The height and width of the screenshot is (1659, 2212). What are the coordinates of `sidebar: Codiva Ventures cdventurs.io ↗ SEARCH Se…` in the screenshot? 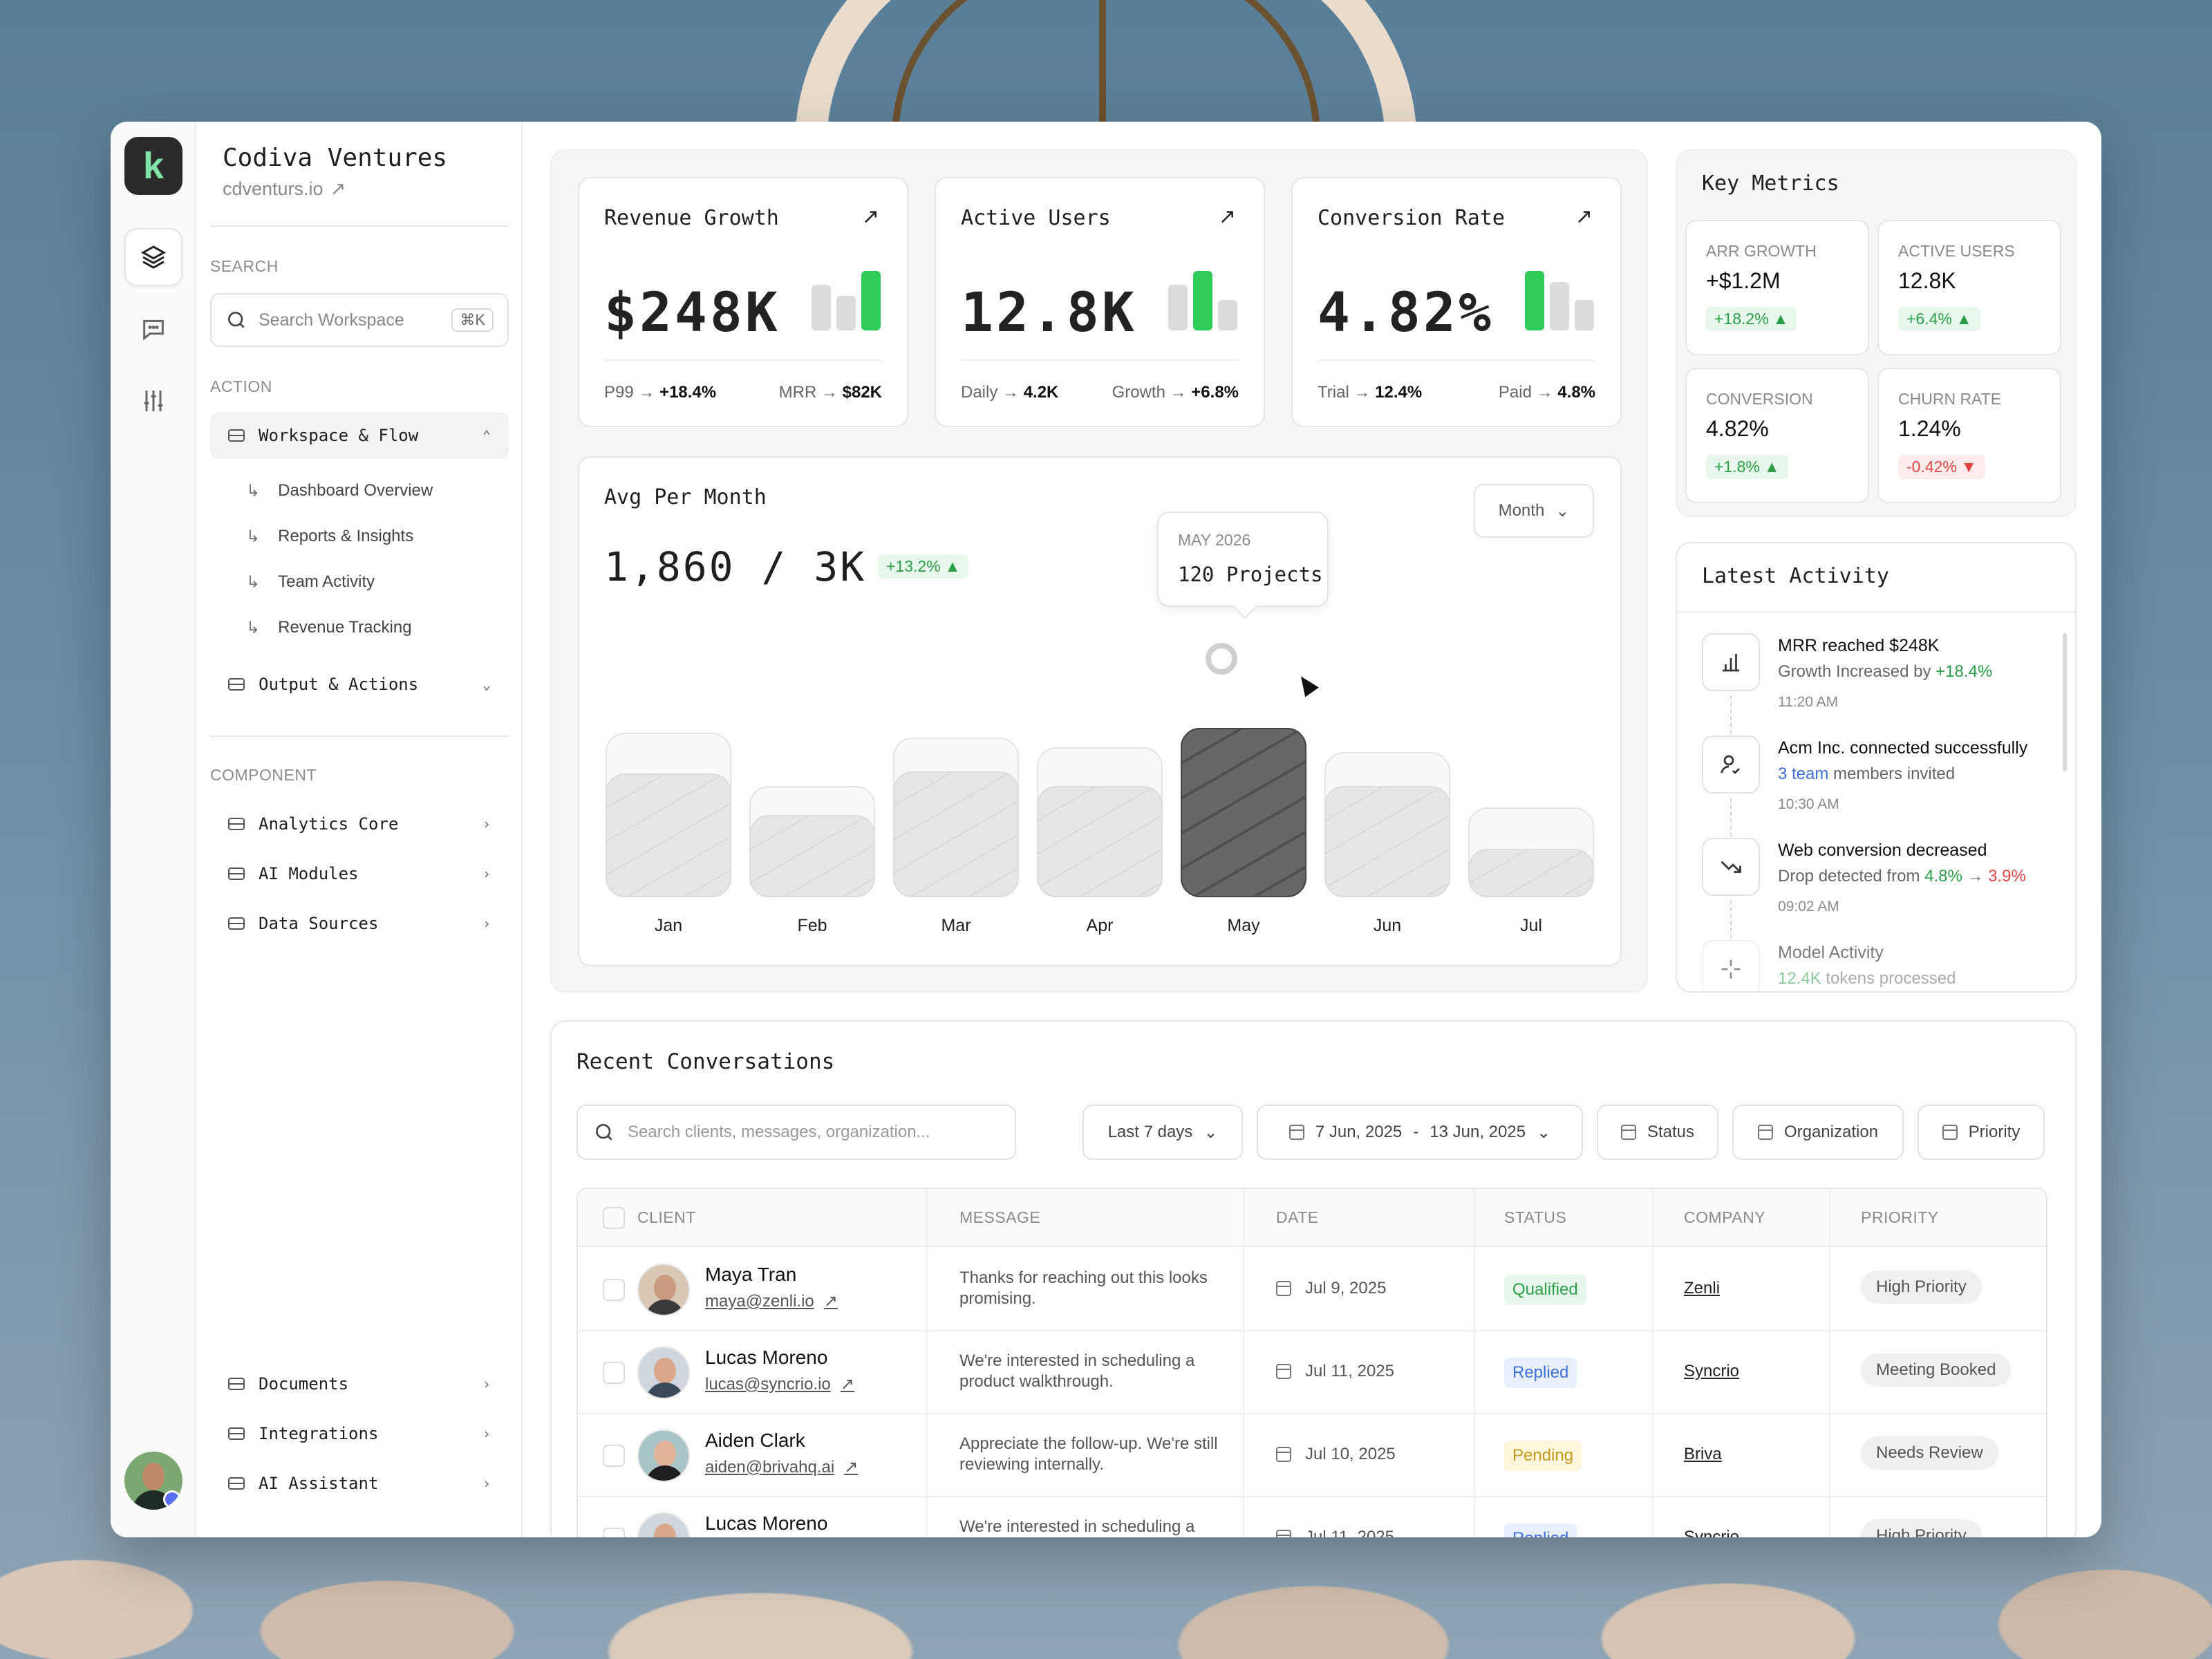 It's located at (359, 829).